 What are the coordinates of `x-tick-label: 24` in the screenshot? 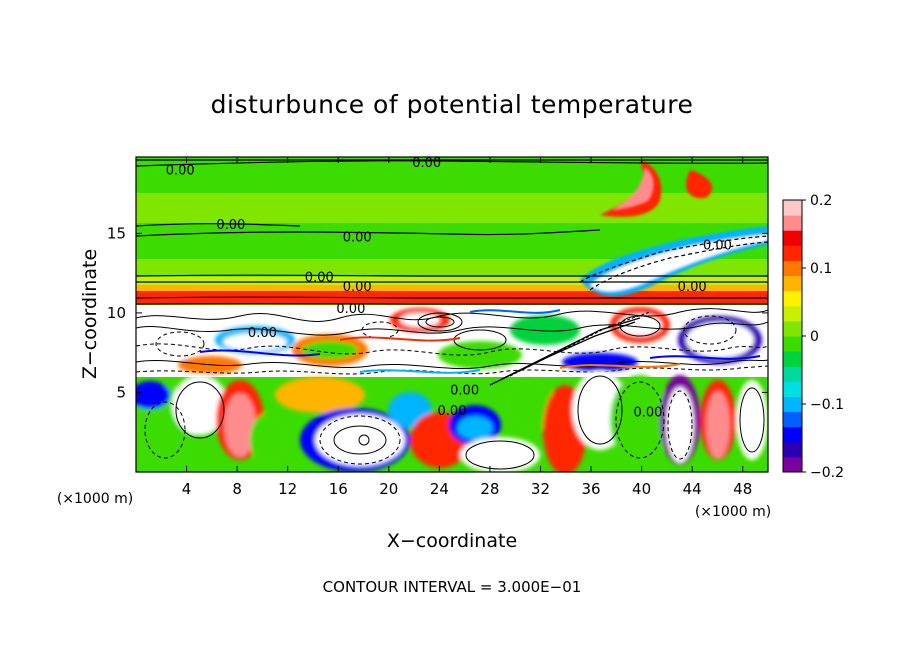 It's located at (439, 489).